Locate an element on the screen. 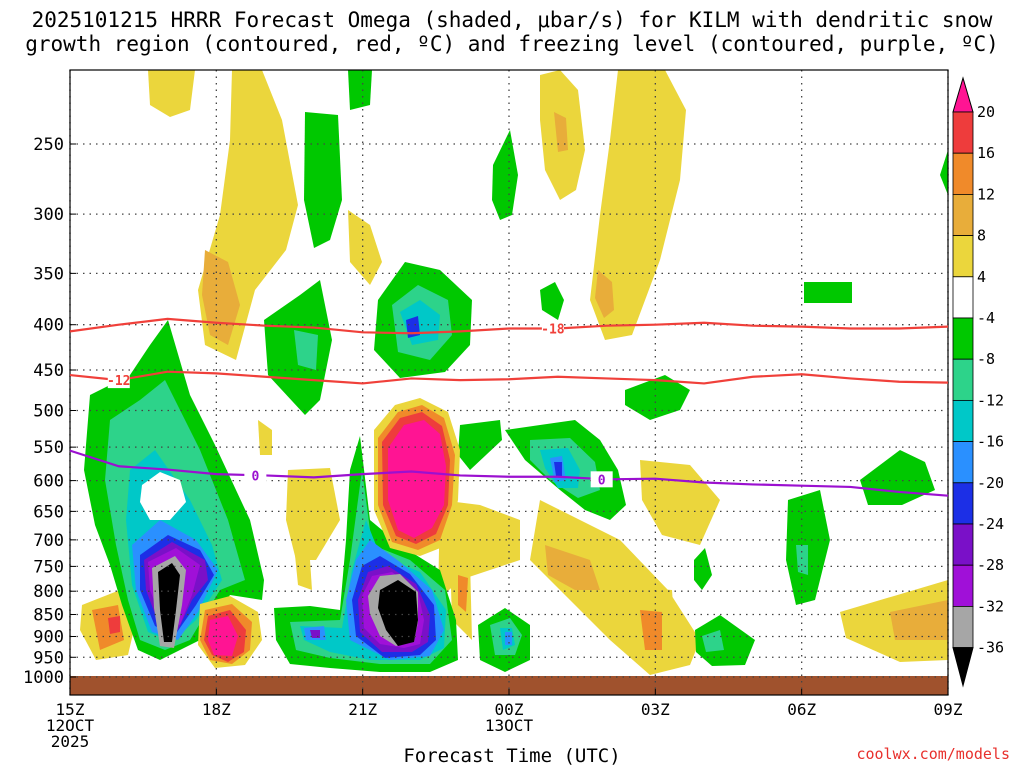 The image size is (1024, 768). colorbar-label: -8 is located at coordinates (986, 359).